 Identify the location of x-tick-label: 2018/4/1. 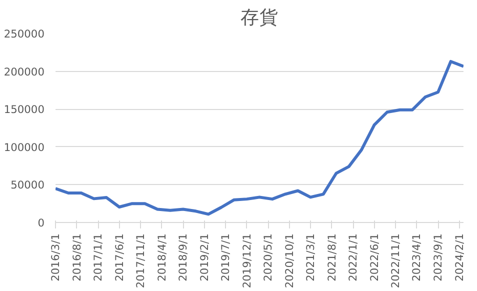
(161, 257).